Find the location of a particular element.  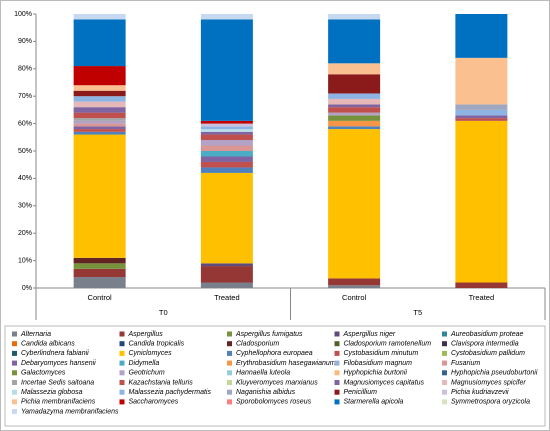

legend-label: Cladosporium is located at coordinates (257, 344).